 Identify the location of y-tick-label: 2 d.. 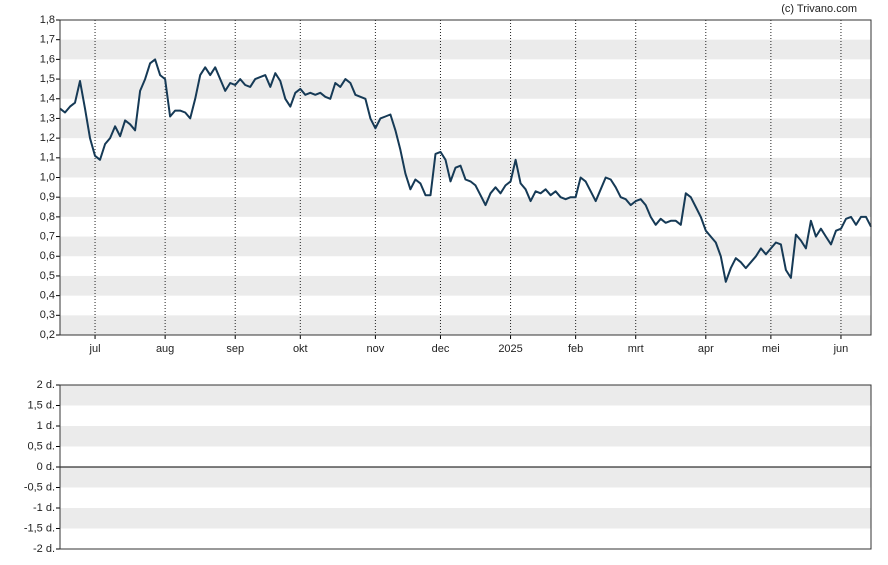
(46, 385).